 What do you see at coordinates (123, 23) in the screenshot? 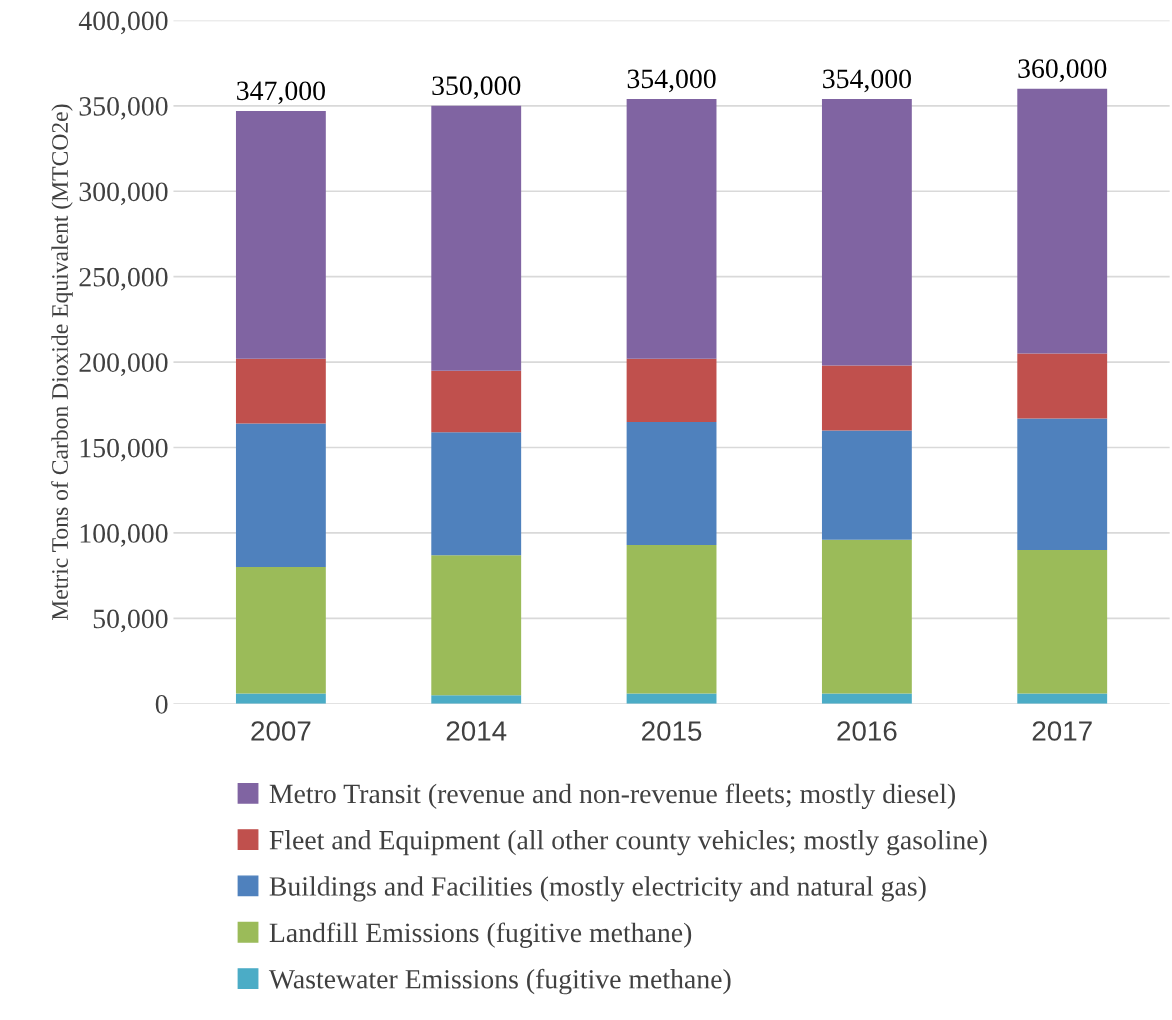
I see `y-tick-label: 400,000` at bounding box center [123, 23].